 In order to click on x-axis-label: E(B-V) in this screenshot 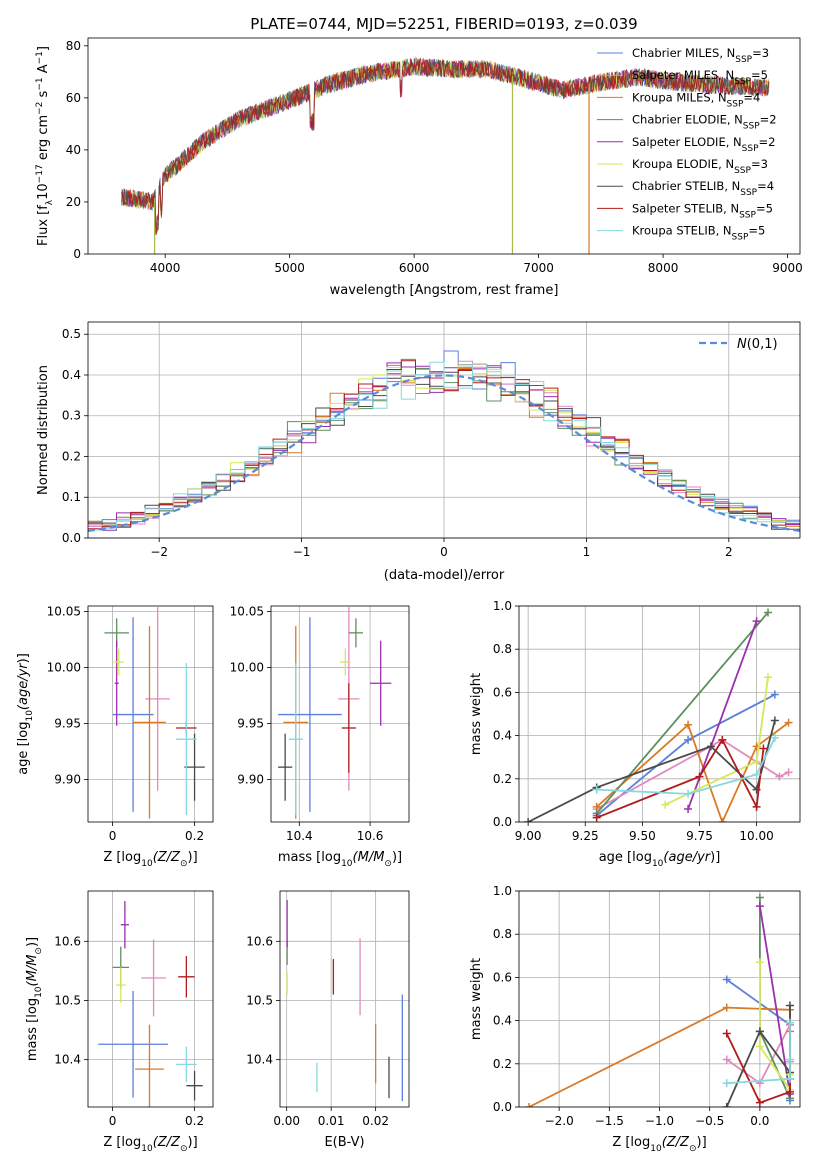, I will do `click(344, 1142)`.